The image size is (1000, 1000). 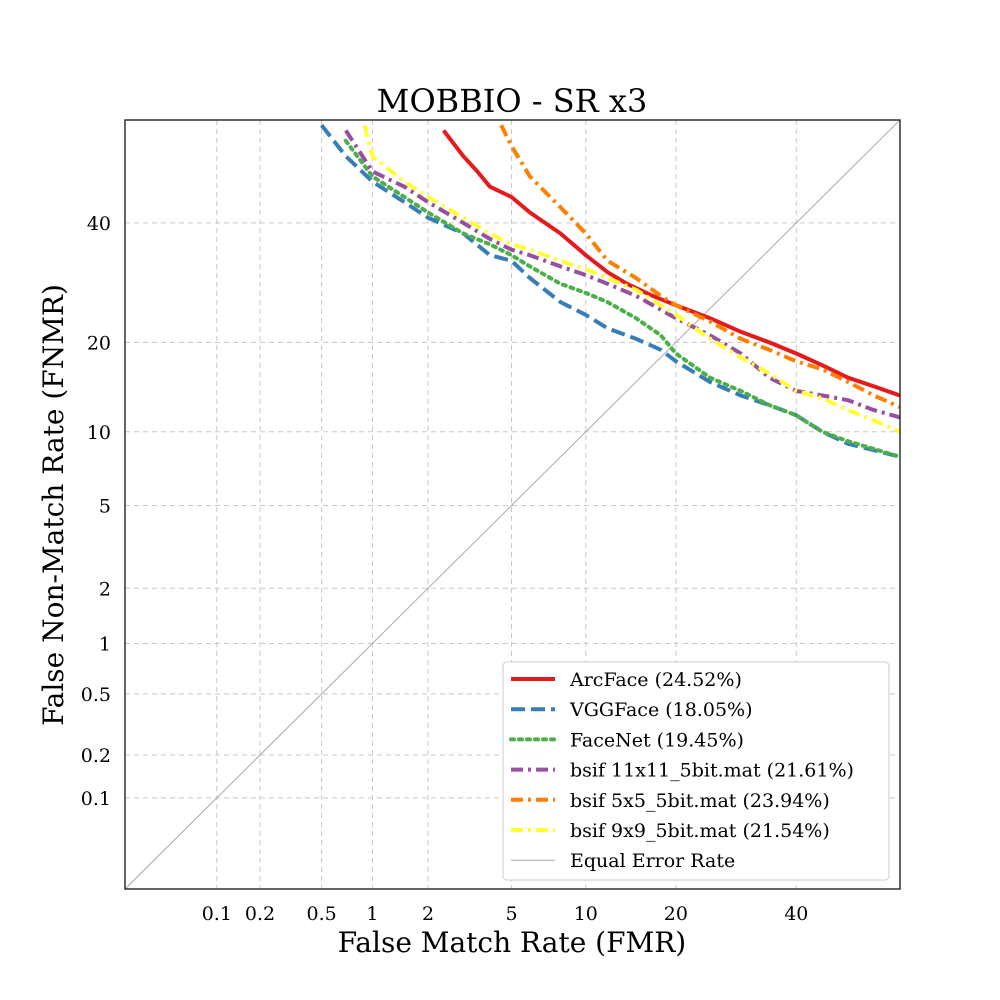 What do you see at coordinates (96, 799) in the screenshot?
I see `y-tick-label: 0.1` at bounding box center [96, 799].